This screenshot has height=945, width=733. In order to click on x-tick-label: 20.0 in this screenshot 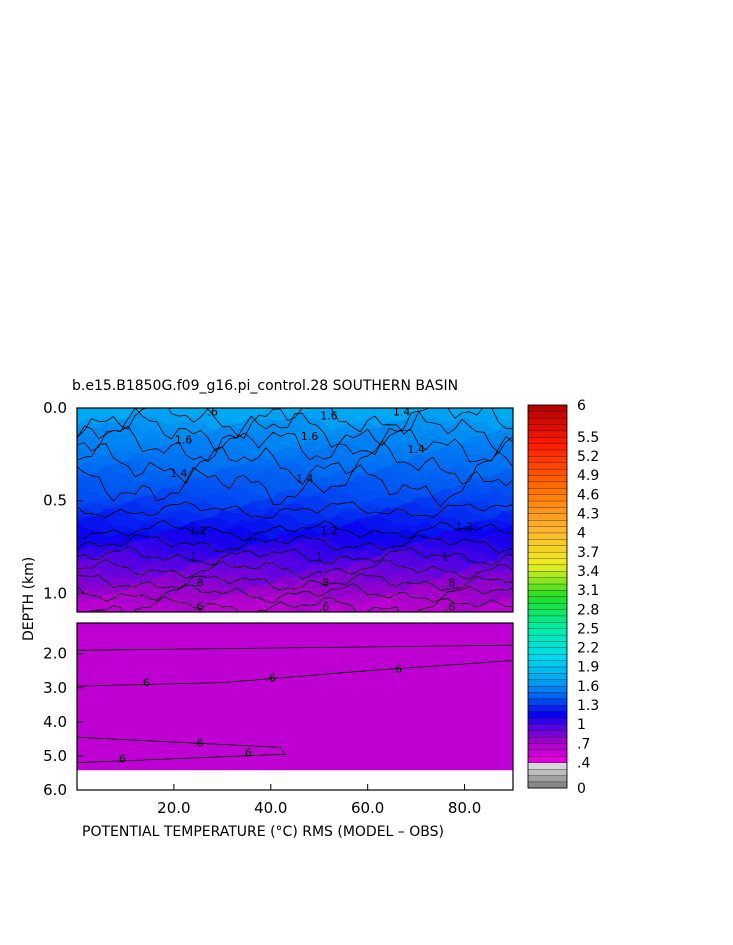, I will do `click(173, 808)`.